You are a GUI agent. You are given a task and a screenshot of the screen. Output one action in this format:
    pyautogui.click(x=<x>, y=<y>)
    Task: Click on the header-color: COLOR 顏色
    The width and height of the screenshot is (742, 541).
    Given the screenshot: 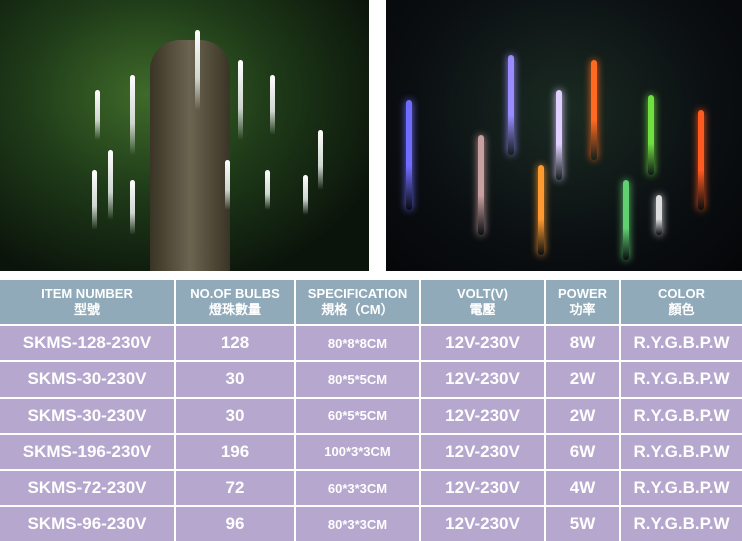 What is the action you would take?
    pyautogui.click(x=681, y=302)
    